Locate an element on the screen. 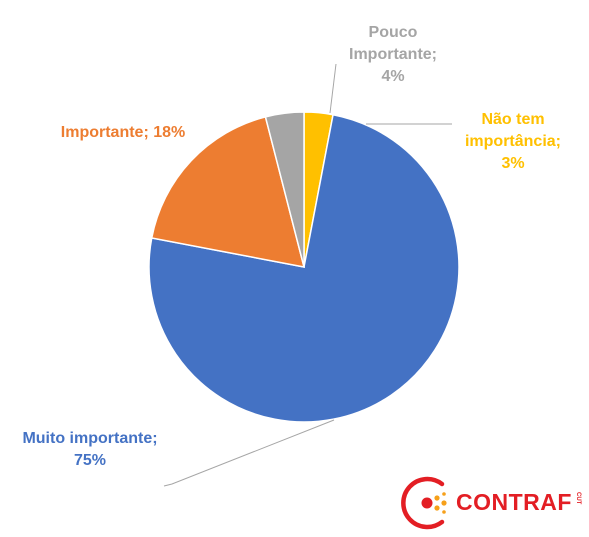 The height and width of the screenshot is (537, 589). data-label-importante: Importante; 18% is located at coordinates (123, 132).